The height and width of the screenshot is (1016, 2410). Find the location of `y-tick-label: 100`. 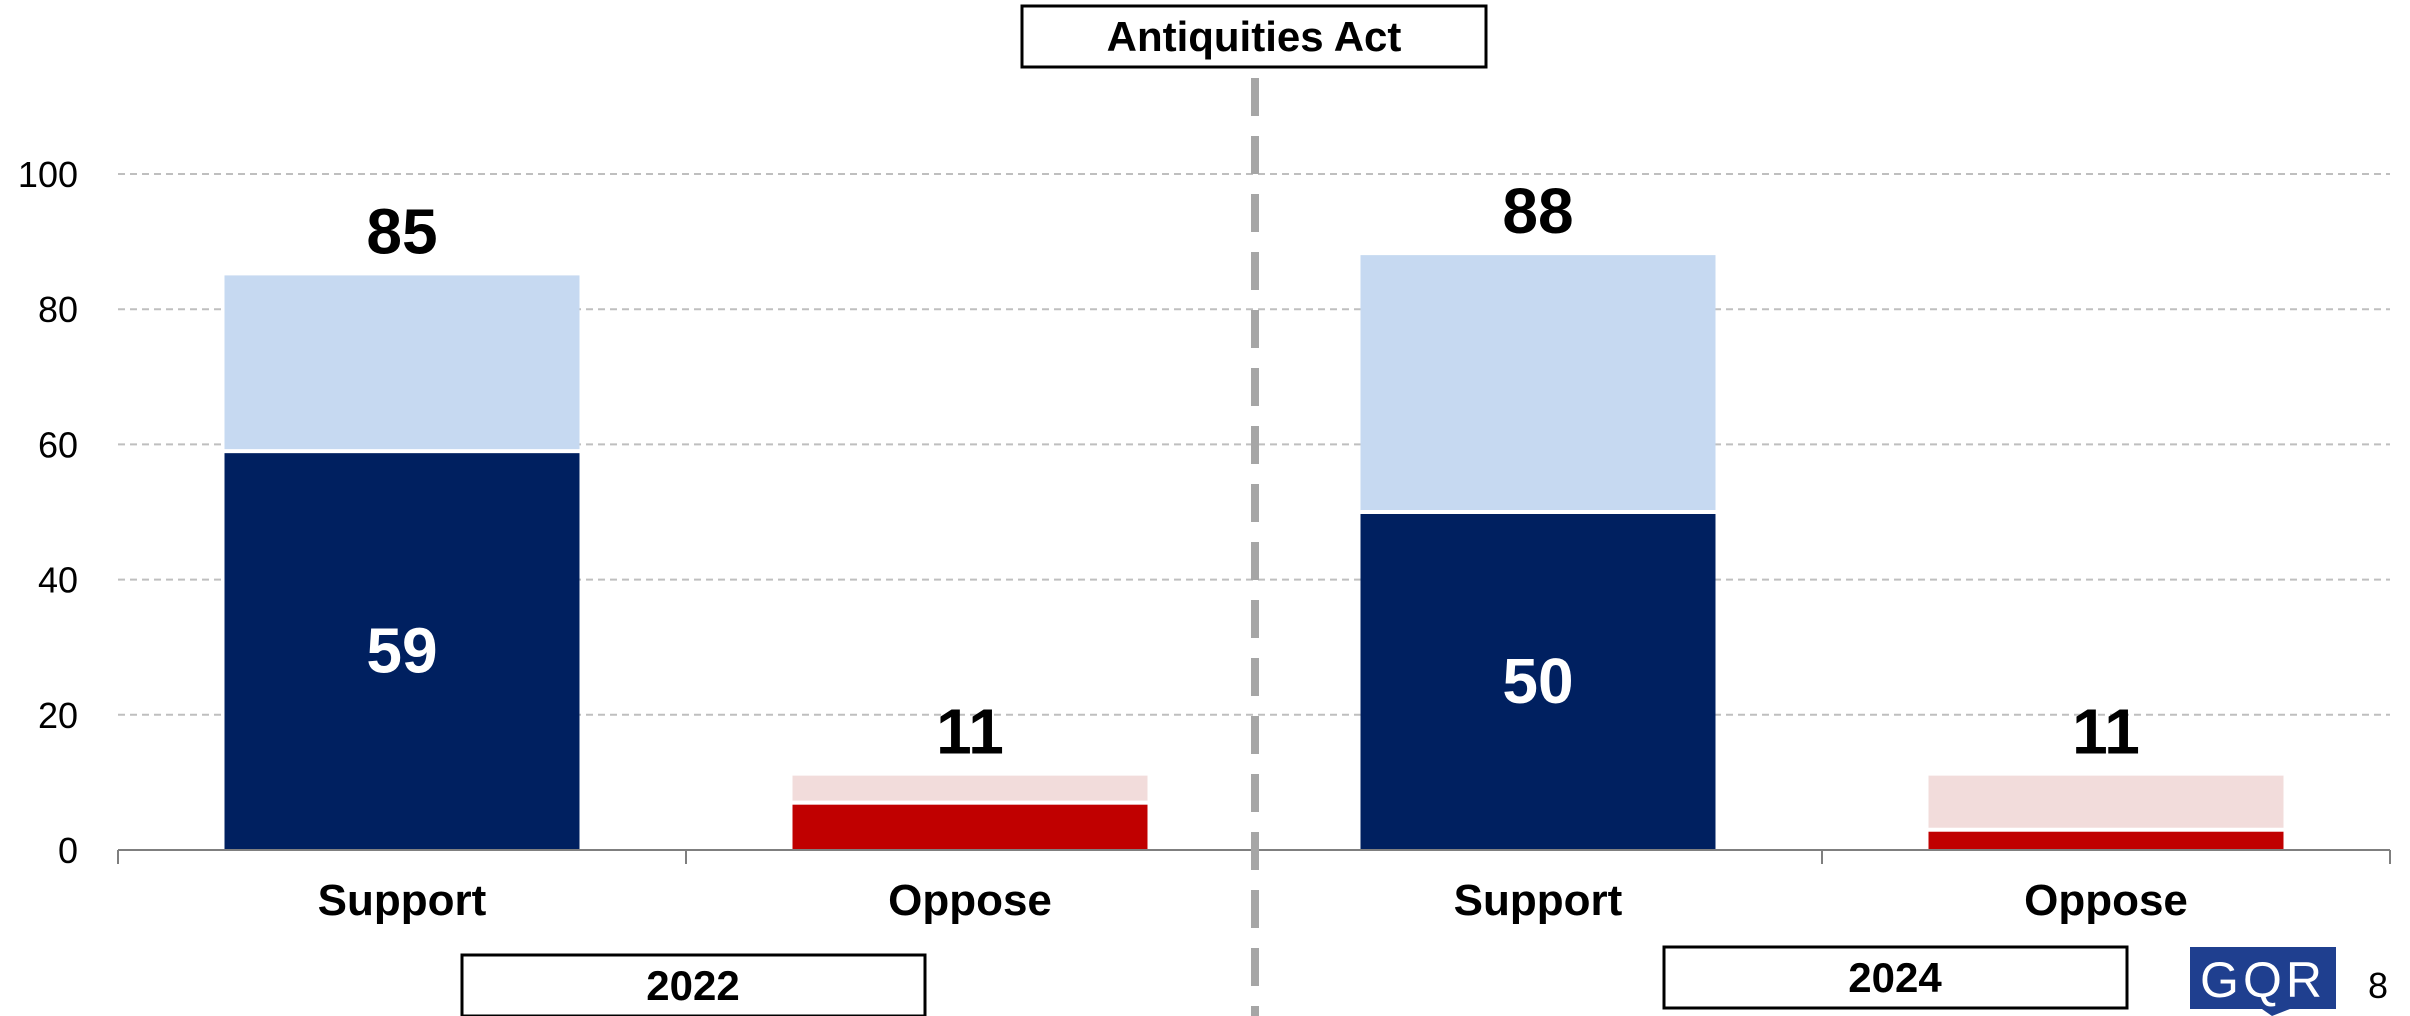

y-tick-label: 100 is located at coordinates (48, 174).